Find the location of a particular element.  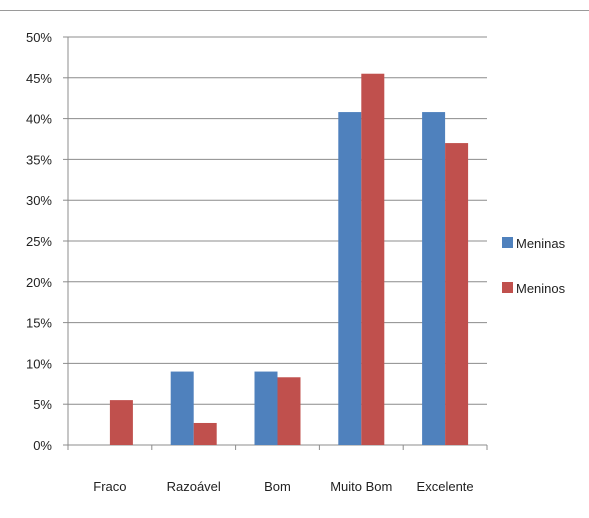

legend-swatch-meninos is located at coordinates (507, 287).